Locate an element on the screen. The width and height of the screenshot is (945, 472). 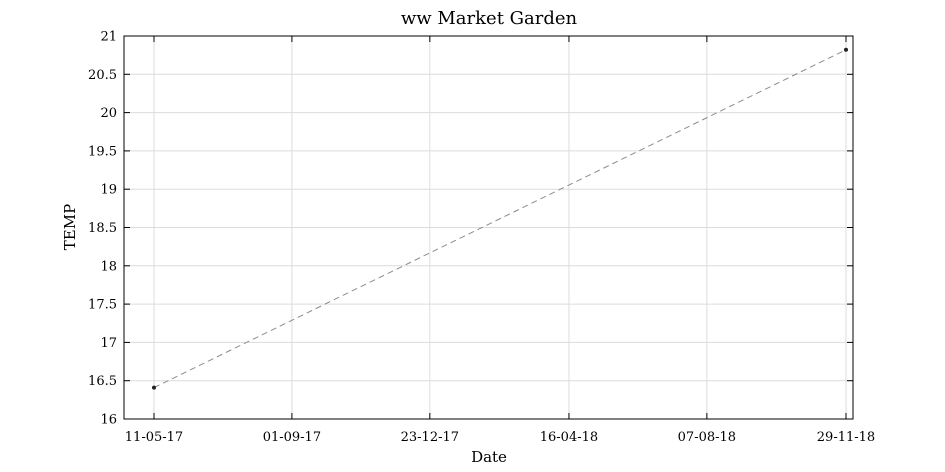
y-tick-label: 19 is located at coordinates (108, 190).